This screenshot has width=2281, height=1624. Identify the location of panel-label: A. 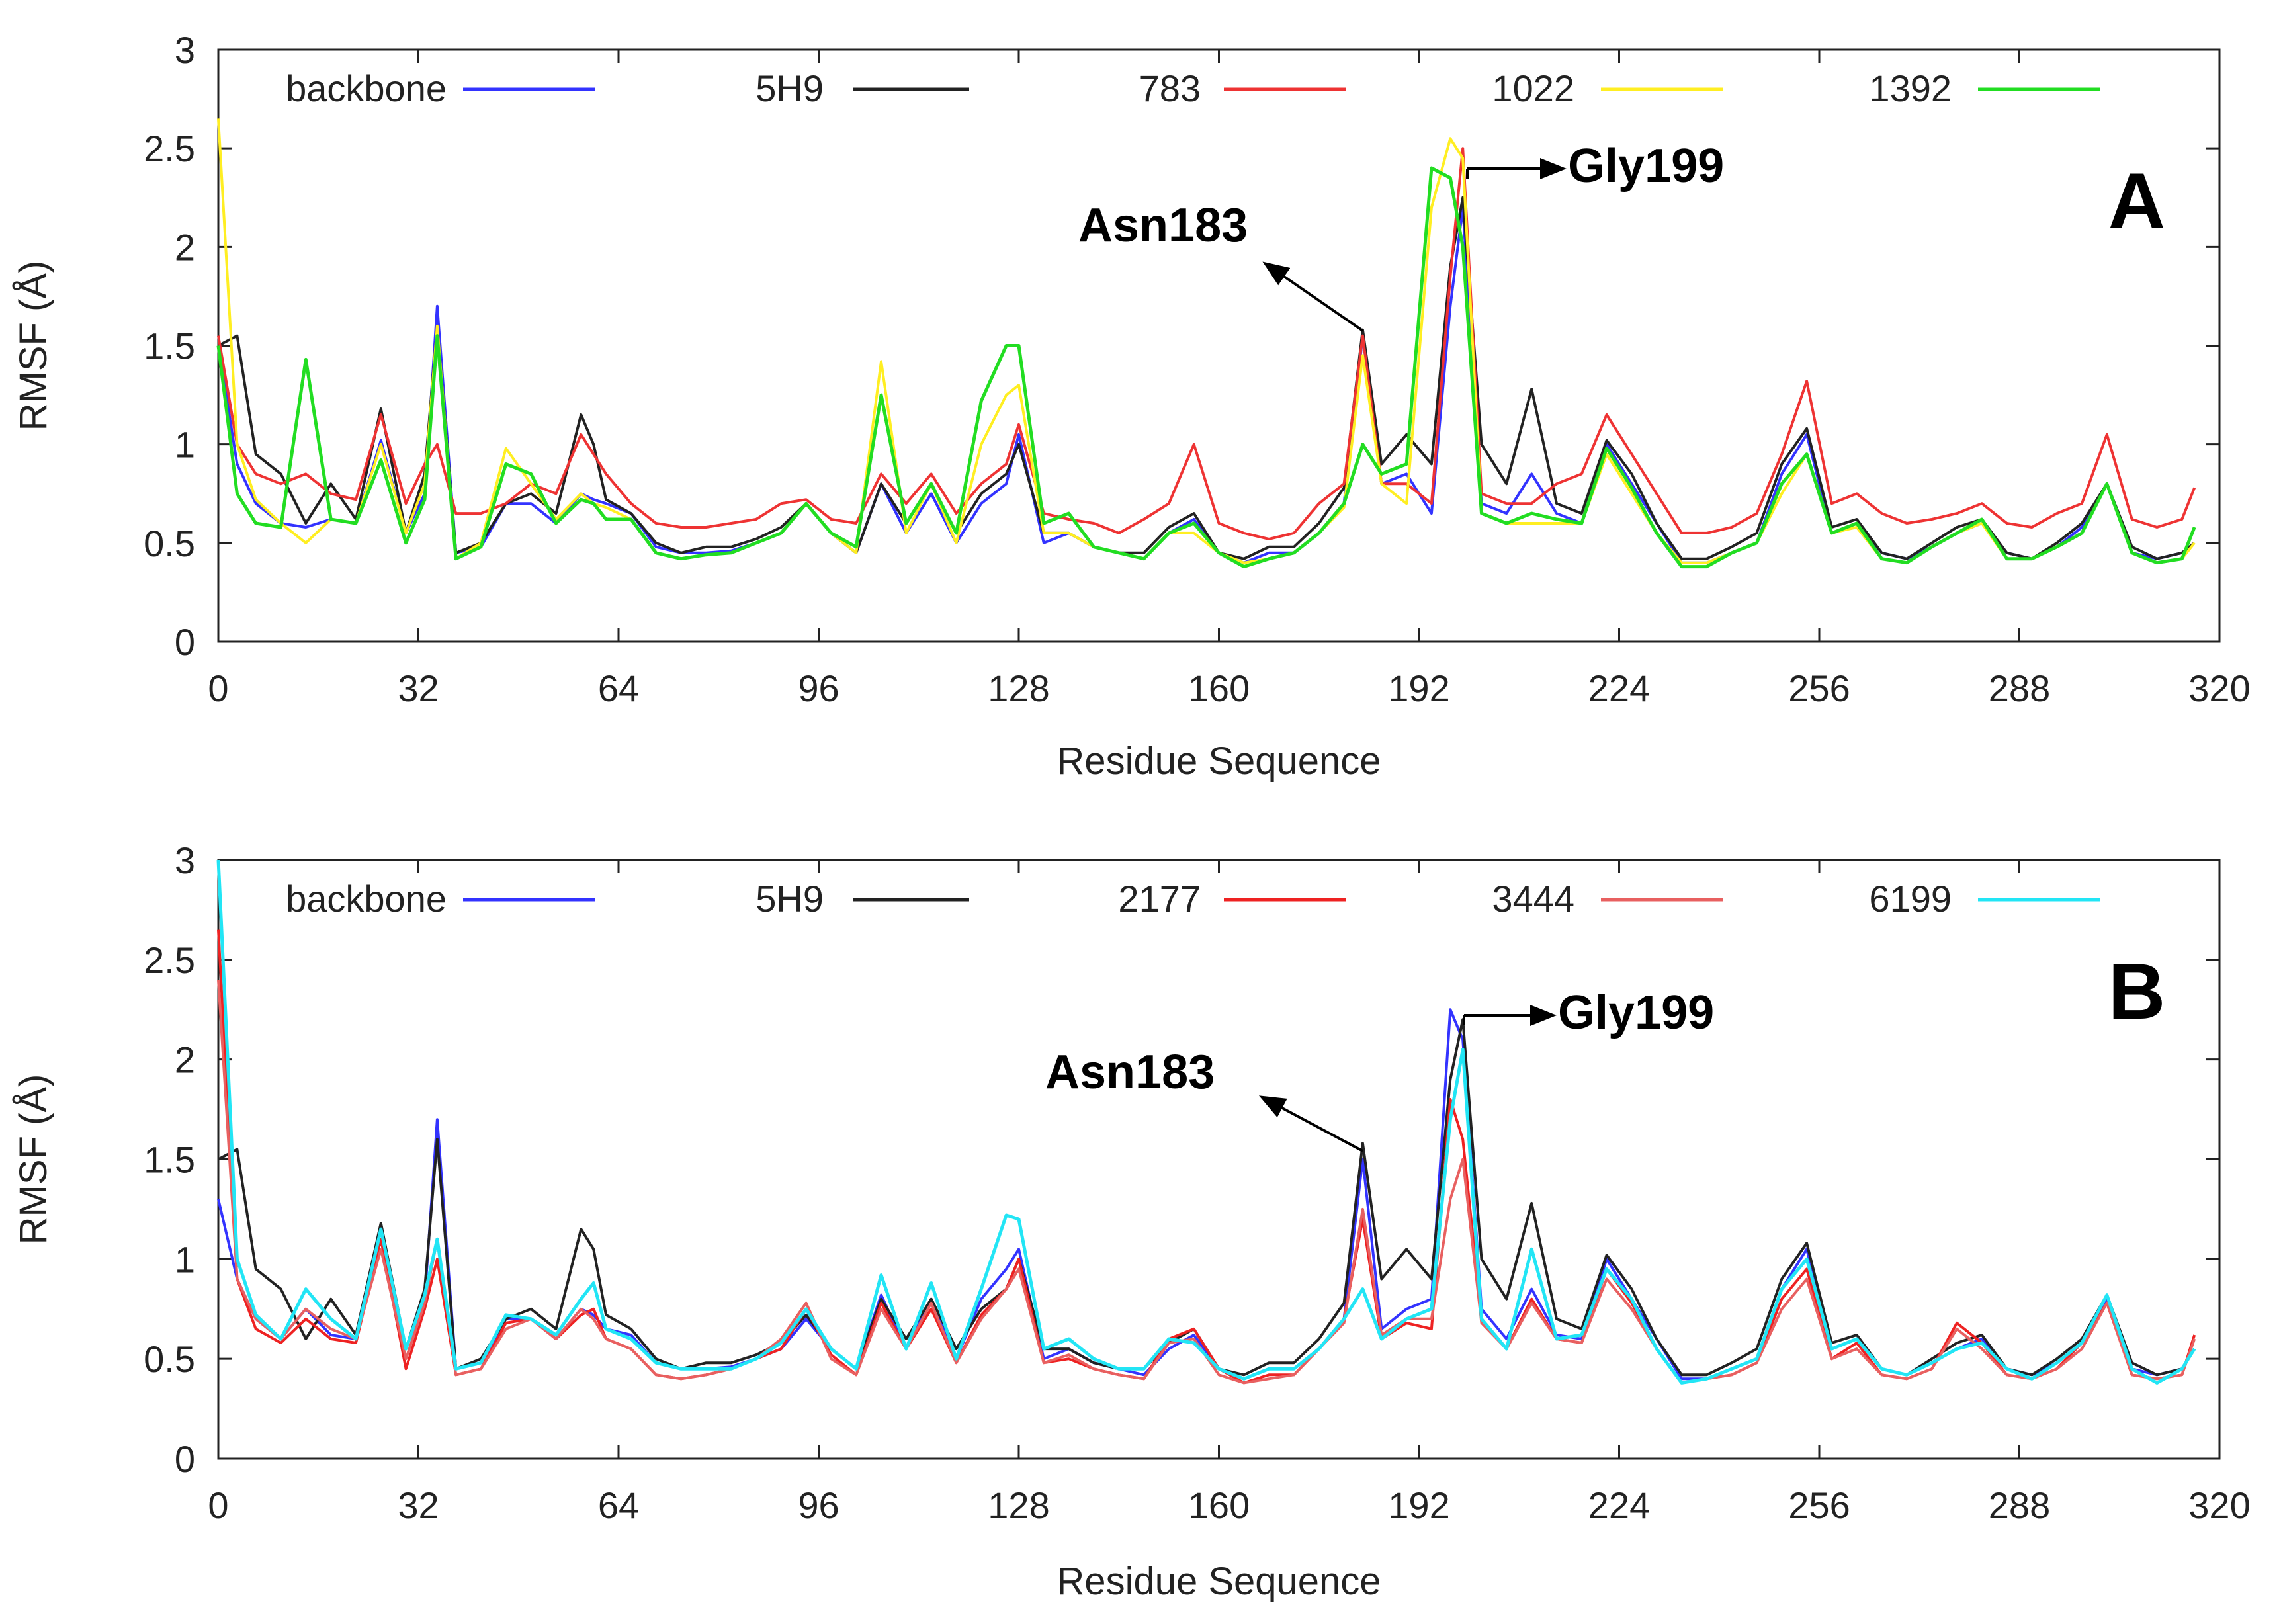
(2137, 201).